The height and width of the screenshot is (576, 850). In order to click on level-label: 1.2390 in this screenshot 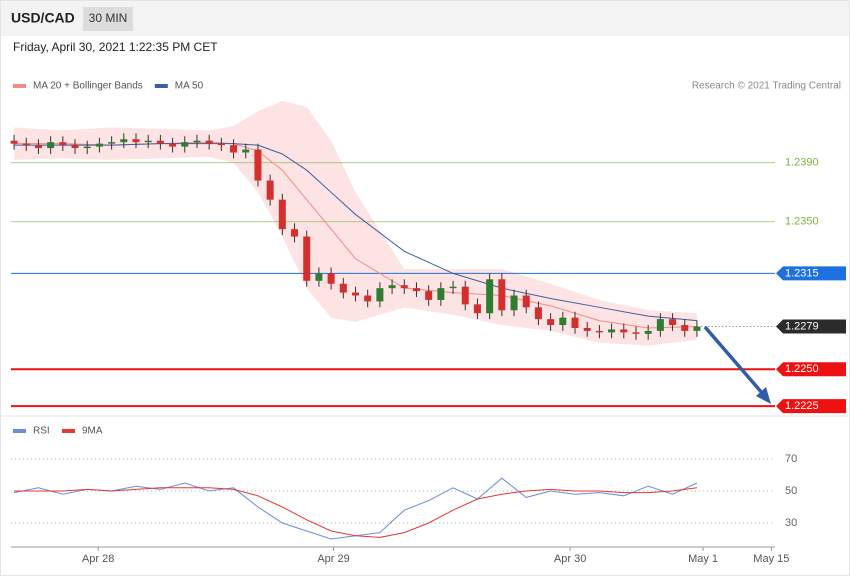, I will do `click(802, 163)`.